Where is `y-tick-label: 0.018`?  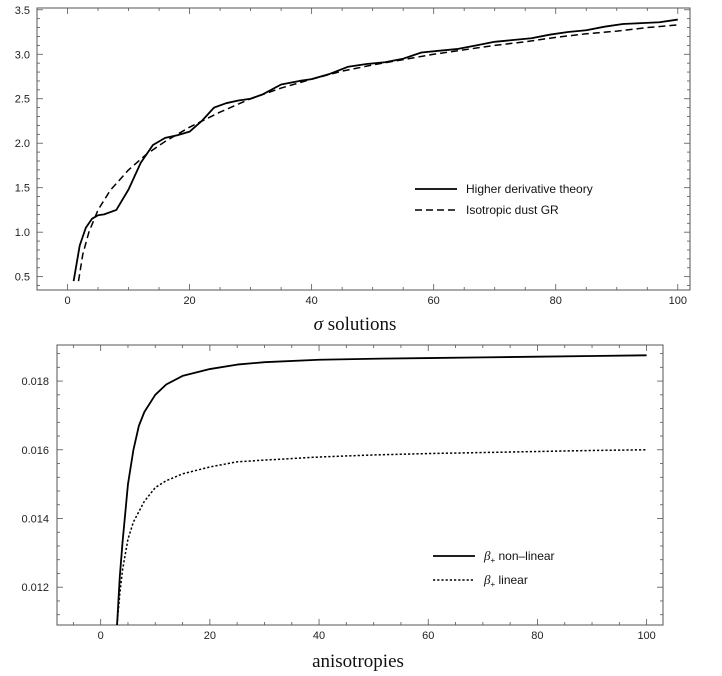
y-tick-label: 0.018 is located at coordinates (35, 382).